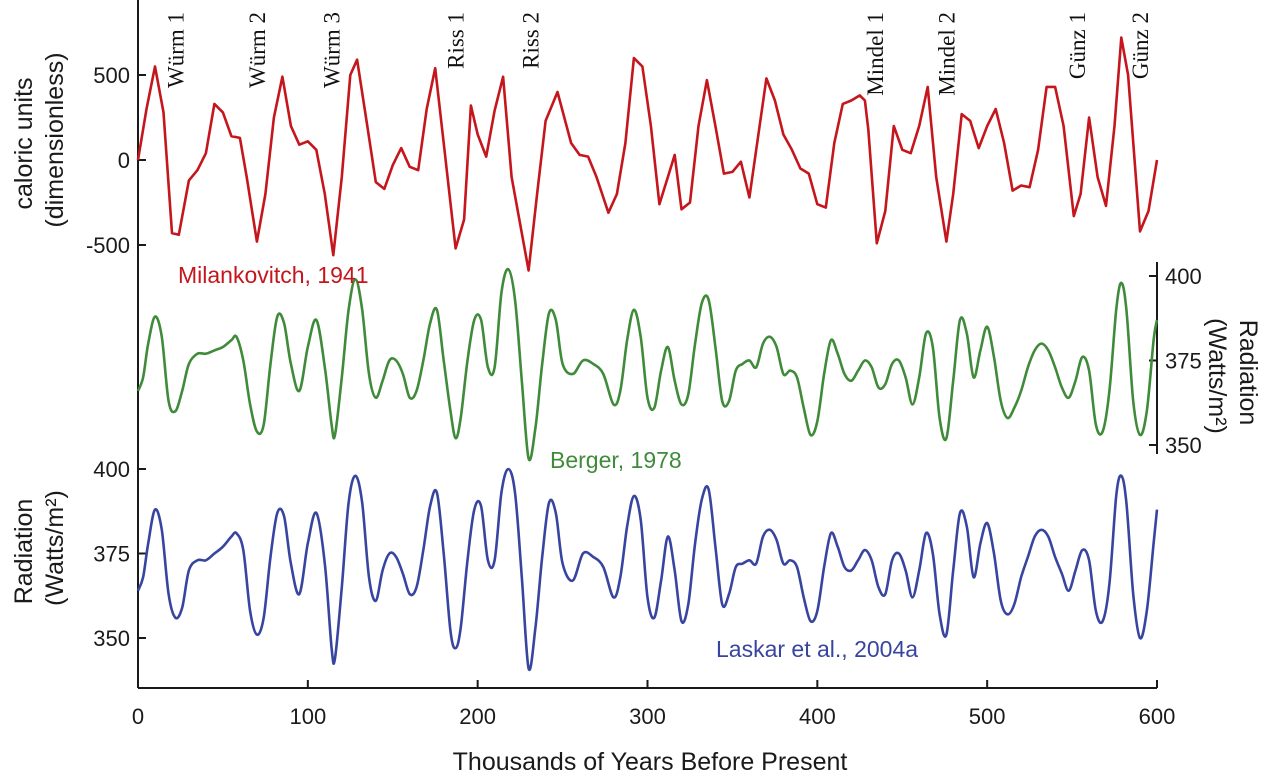 This screenshot has height=773, width=1280. I want to click on glacial-label-8: Günz 2, so click(1140, 45).